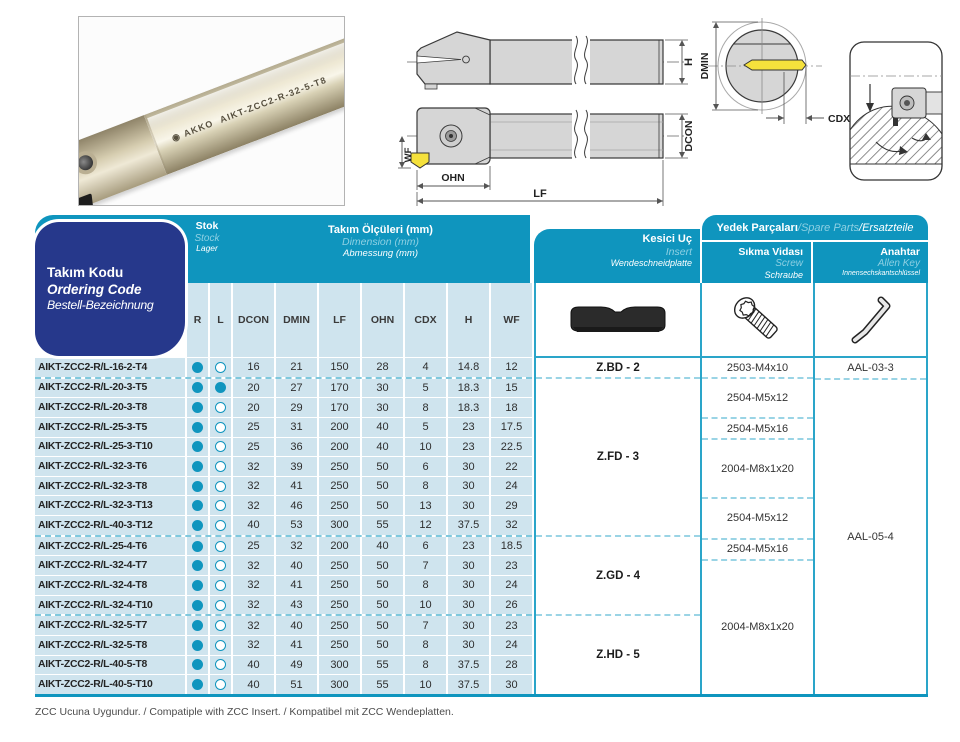 The image size is (960, 742). What do you see at coordinates (296, 388) in the screenshot?
I see `dim-value: 27` at bounding box center [296, 388].